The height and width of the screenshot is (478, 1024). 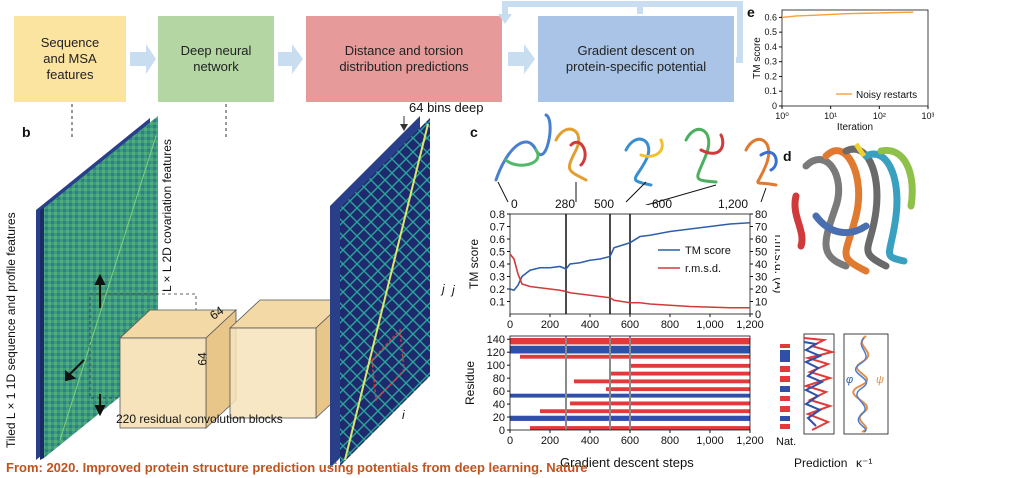 I want to click on snapshot-label: 280, so click(x=565, y=204).